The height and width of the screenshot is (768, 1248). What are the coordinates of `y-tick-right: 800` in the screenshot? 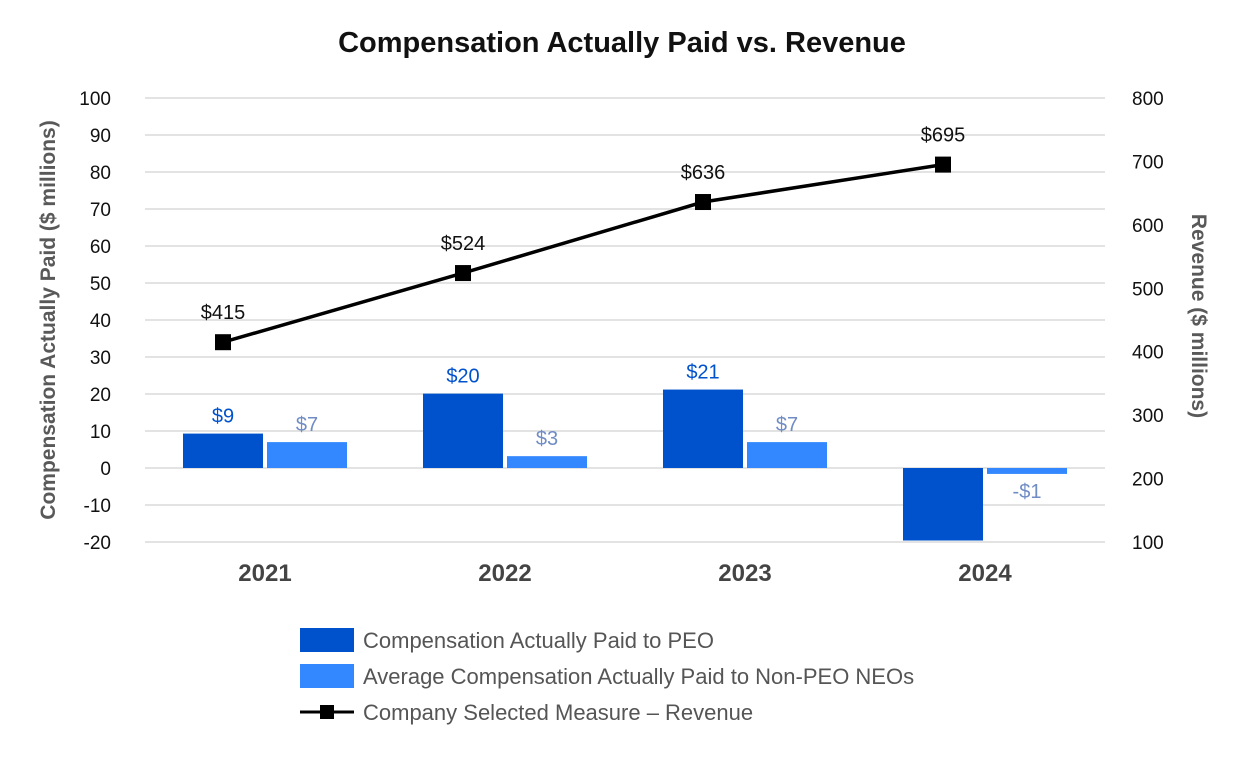 It's located at (1148, 99).